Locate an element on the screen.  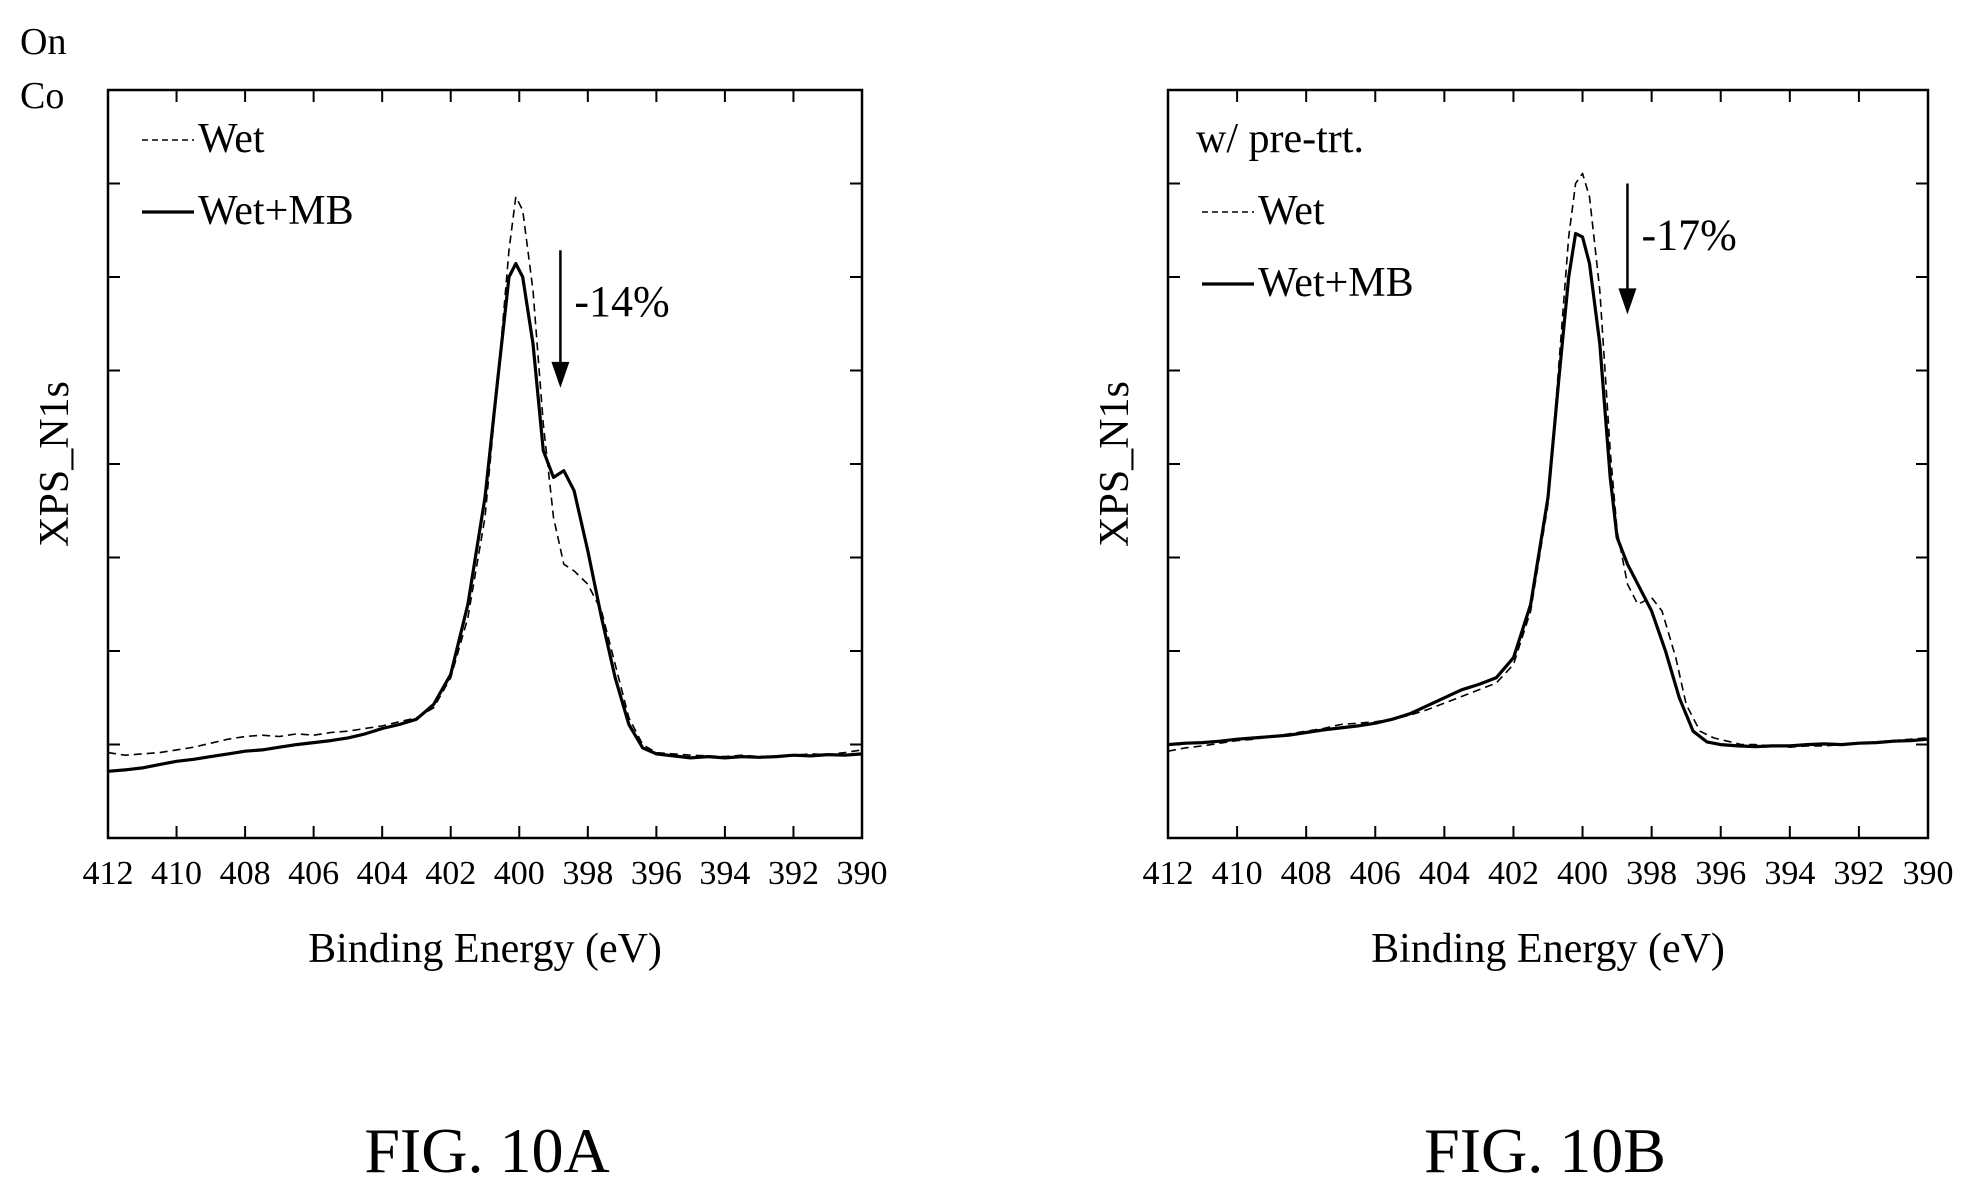
annotation-label: -14% is located at coordinates (621, 301).